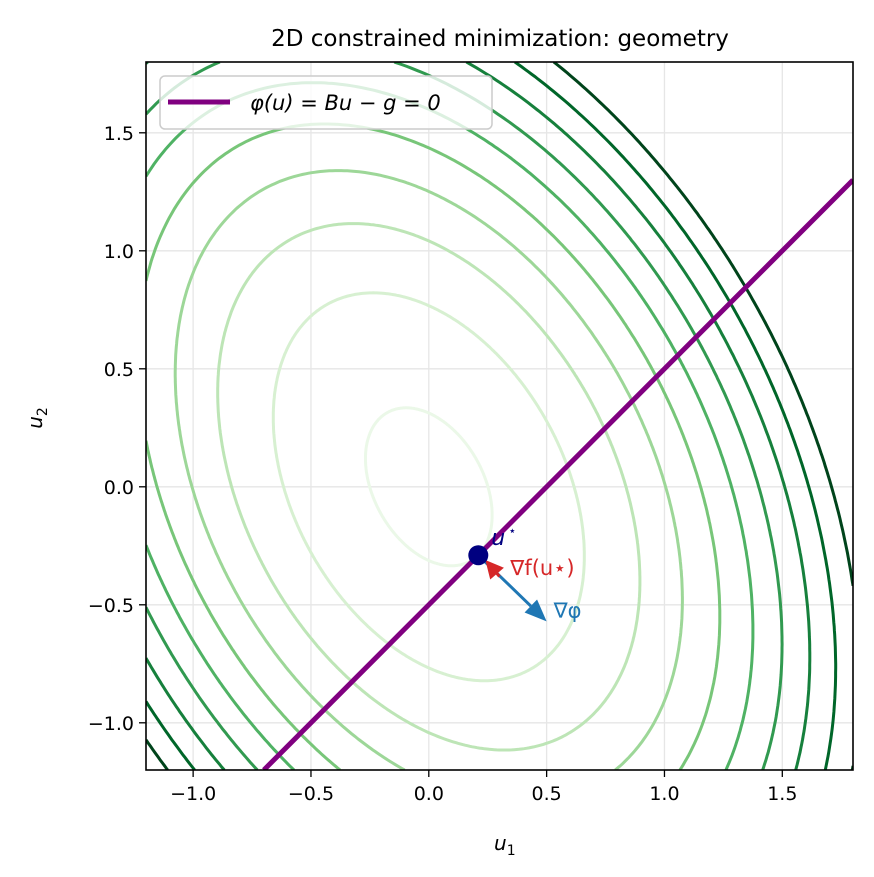 The width and height of the screenshot is (874, 877). I want to click on grad-phi-label: ∇φ, so click(567, 610).